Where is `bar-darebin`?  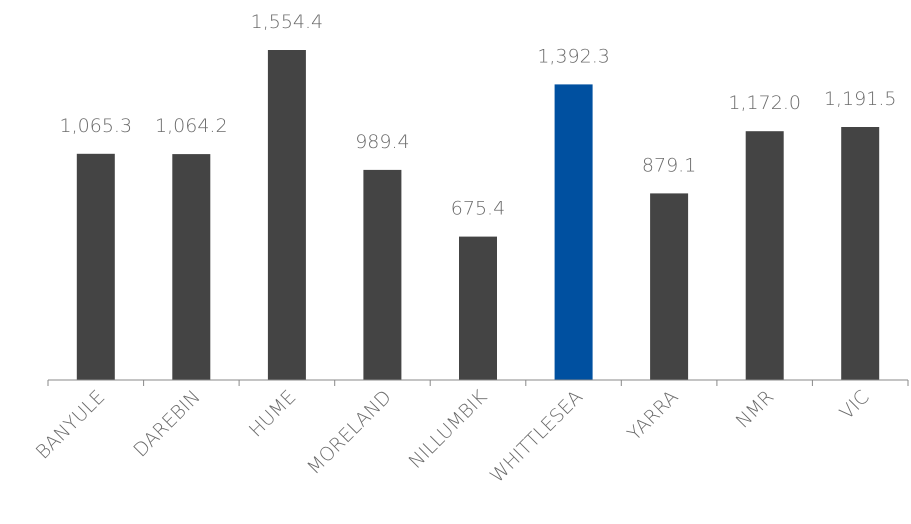 bar-darebin is located at coordinates (191, 267).